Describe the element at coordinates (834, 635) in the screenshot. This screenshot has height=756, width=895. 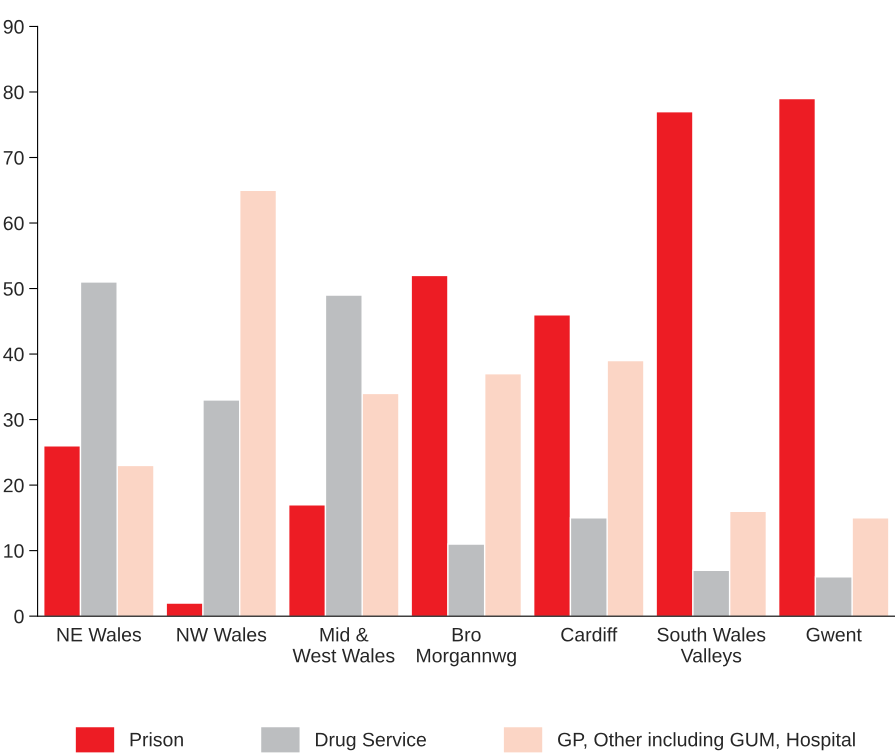
I see `x-tick-label: Gwent` at that location.